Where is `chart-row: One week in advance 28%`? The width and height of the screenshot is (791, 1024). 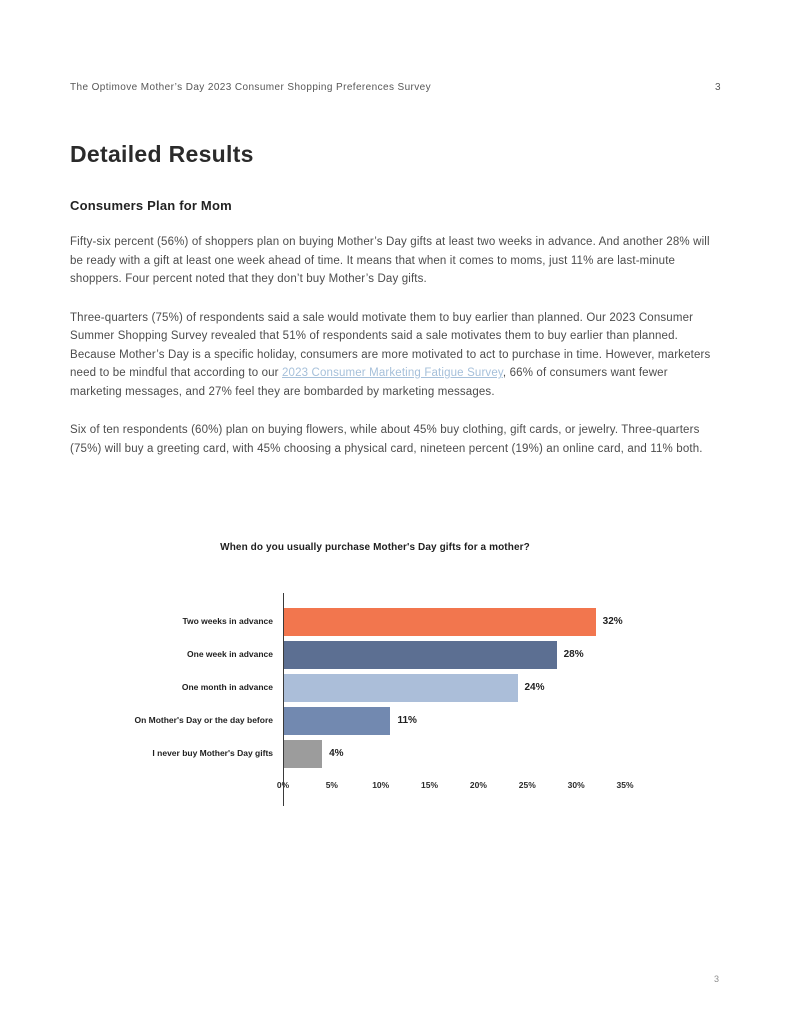
chart-row: One week in advance 28% is located at coordinates (375, 654).